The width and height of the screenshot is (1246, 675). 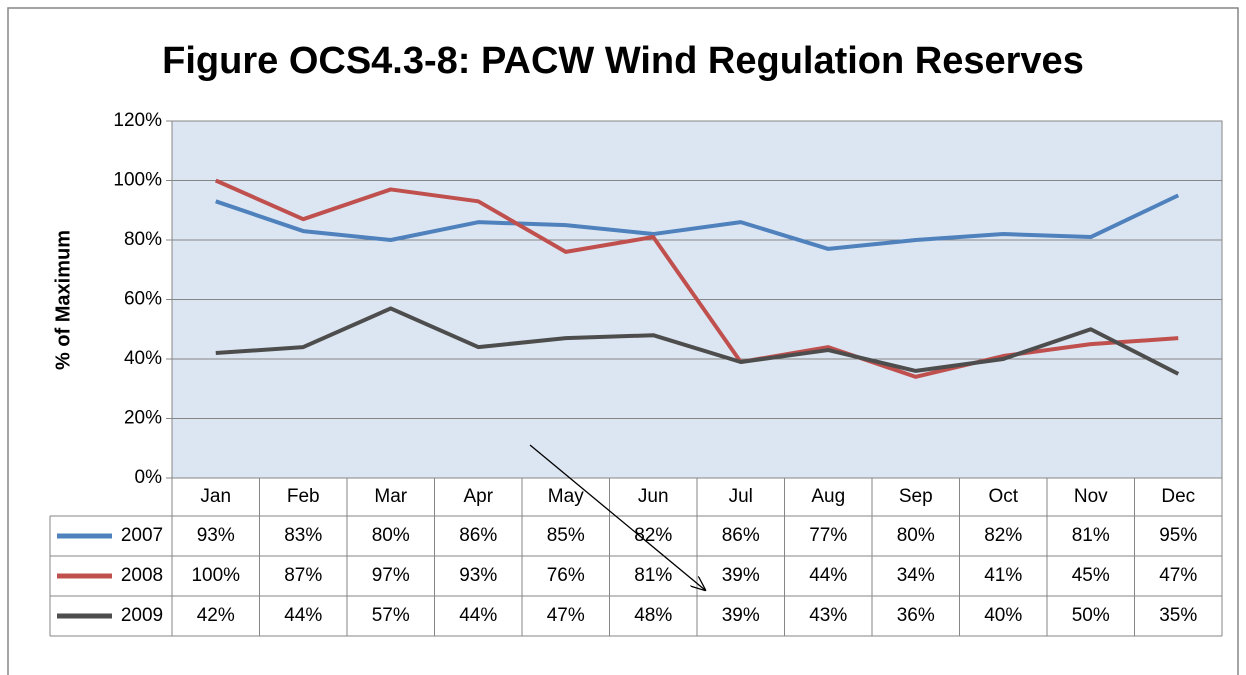 What do you see at coordinates (215, 575) in the screenshot?
I see `data-label: 100%` at bounding box center [215, 575].